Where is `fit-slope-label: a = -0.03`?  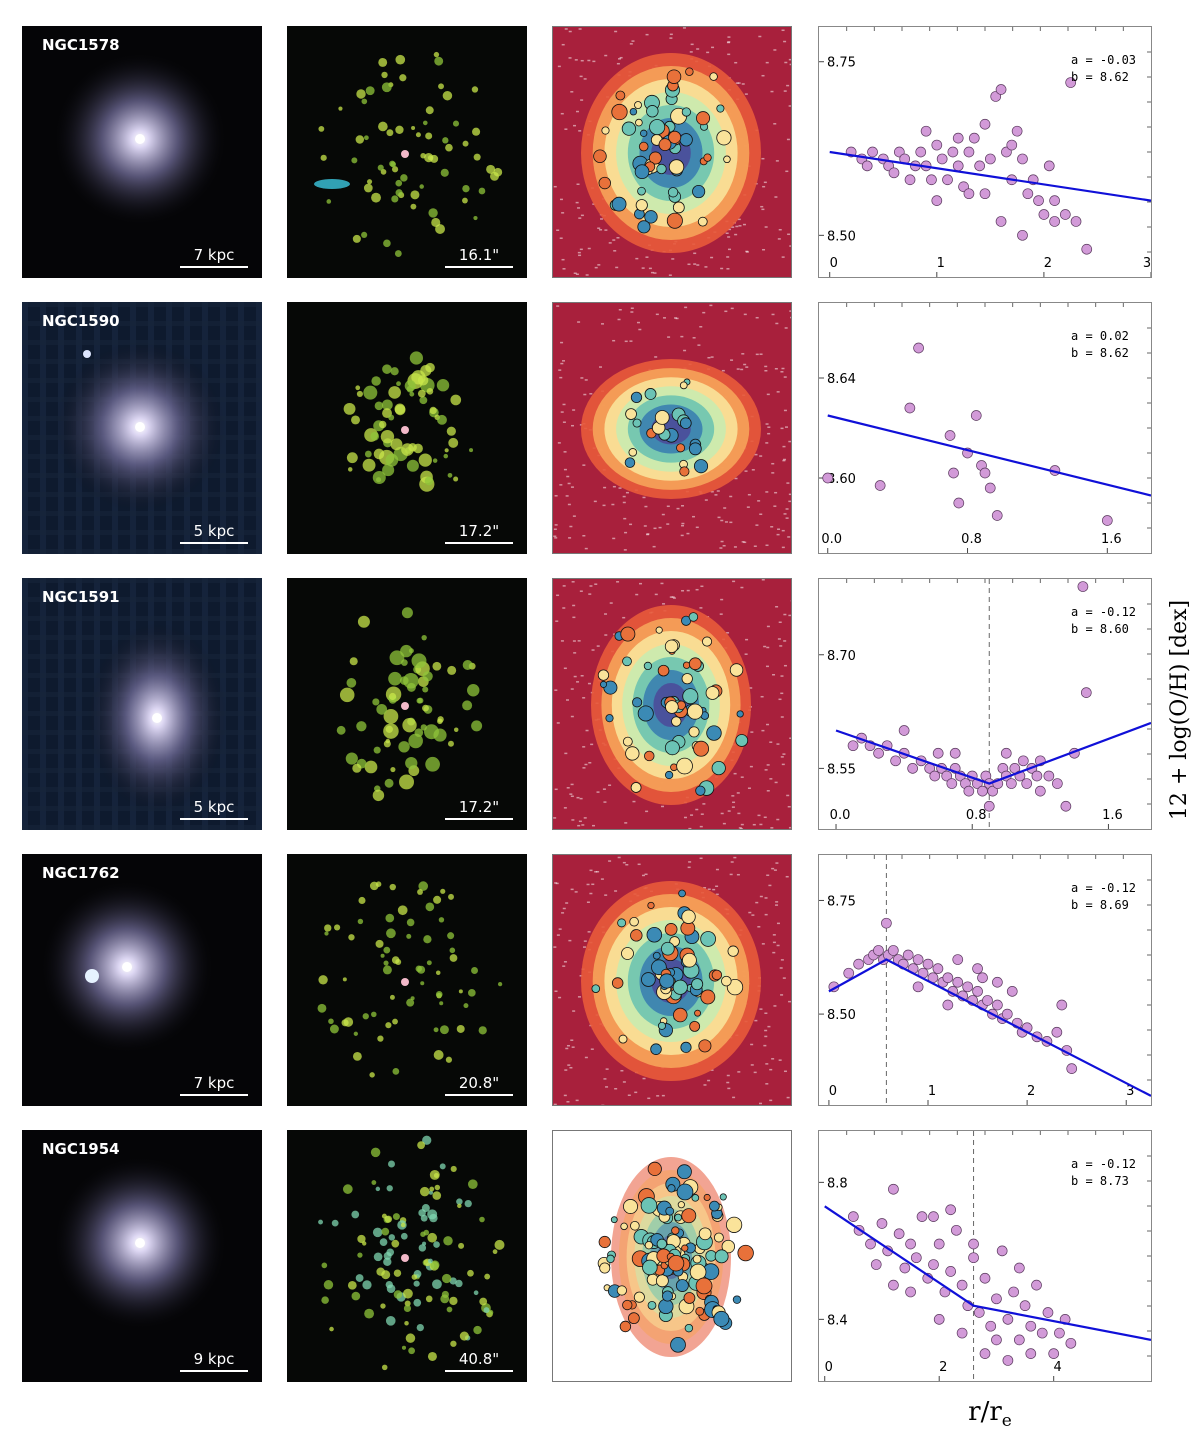
fit-slope-label: a = -0.03 is located at coordinates (1103, 60).